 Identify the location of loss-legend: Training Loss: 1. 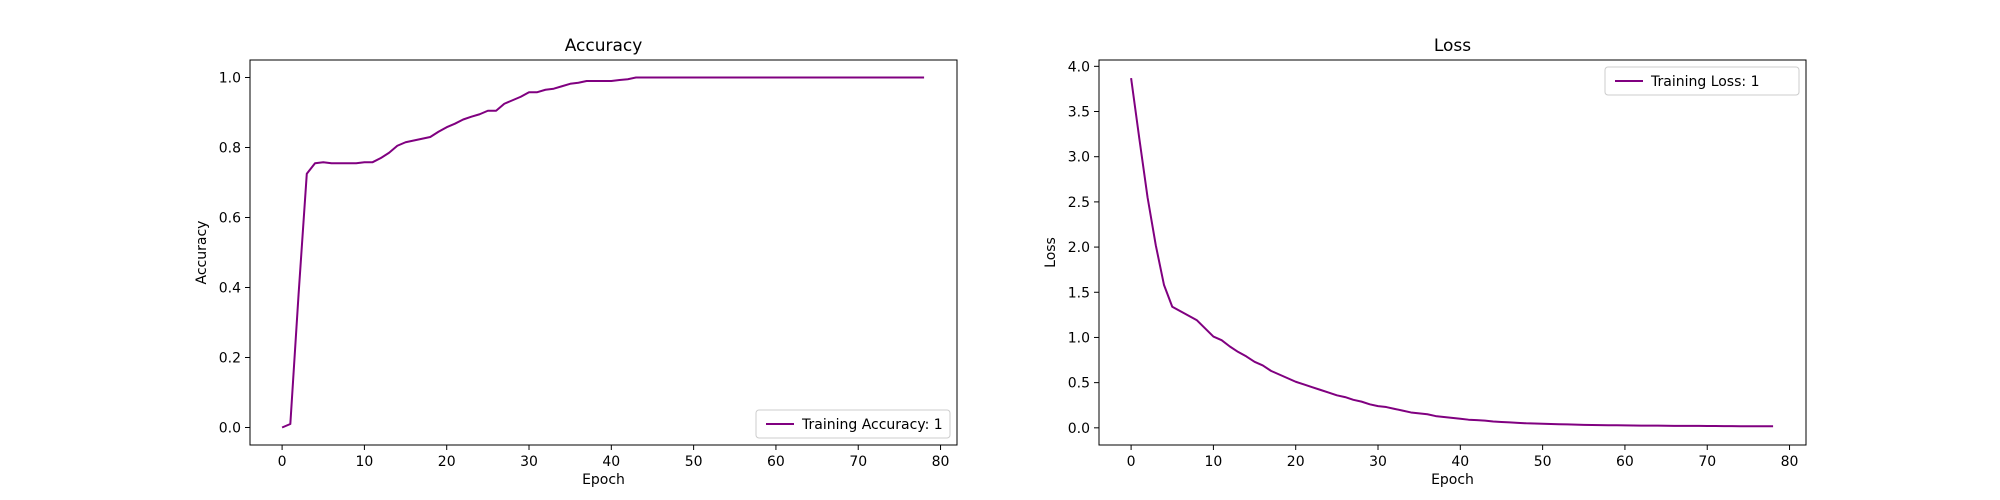
(1702, 81).